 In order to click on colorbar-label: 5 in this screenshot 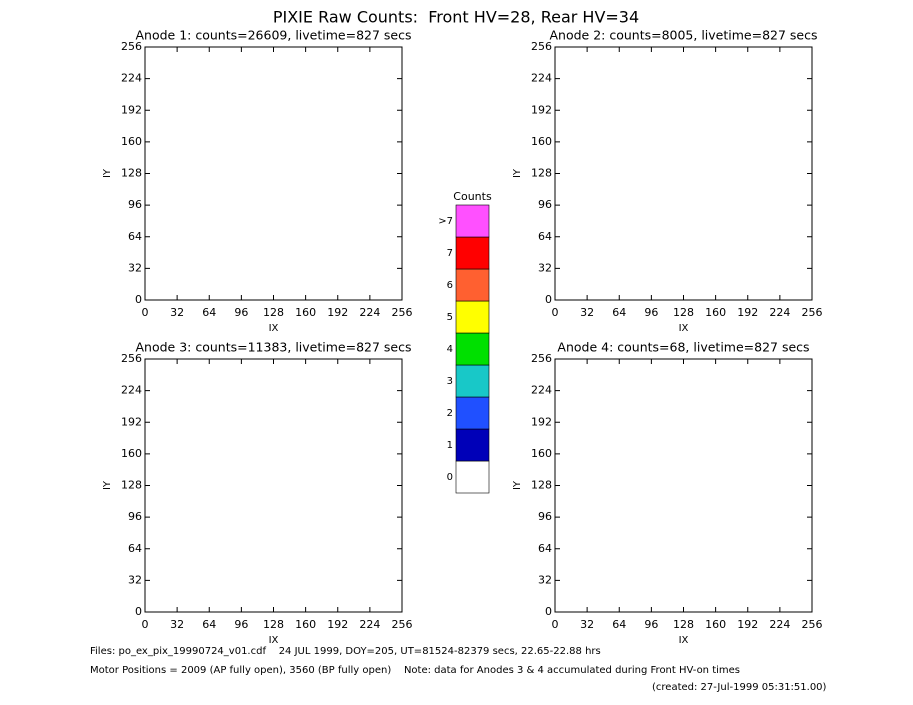, I will do `click(450, 317)`.